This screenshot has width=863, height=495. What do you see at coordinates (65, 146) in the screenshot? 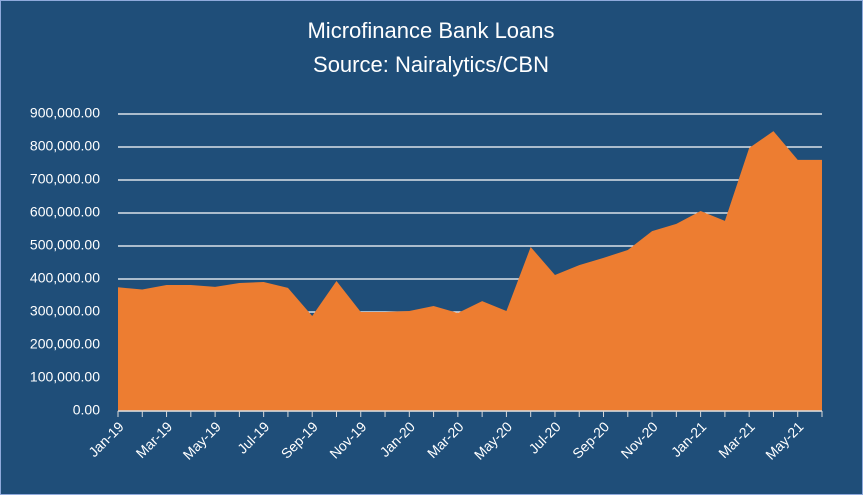
I see `y-tick-label: 800,000.00` at bounding box center [65, 146].